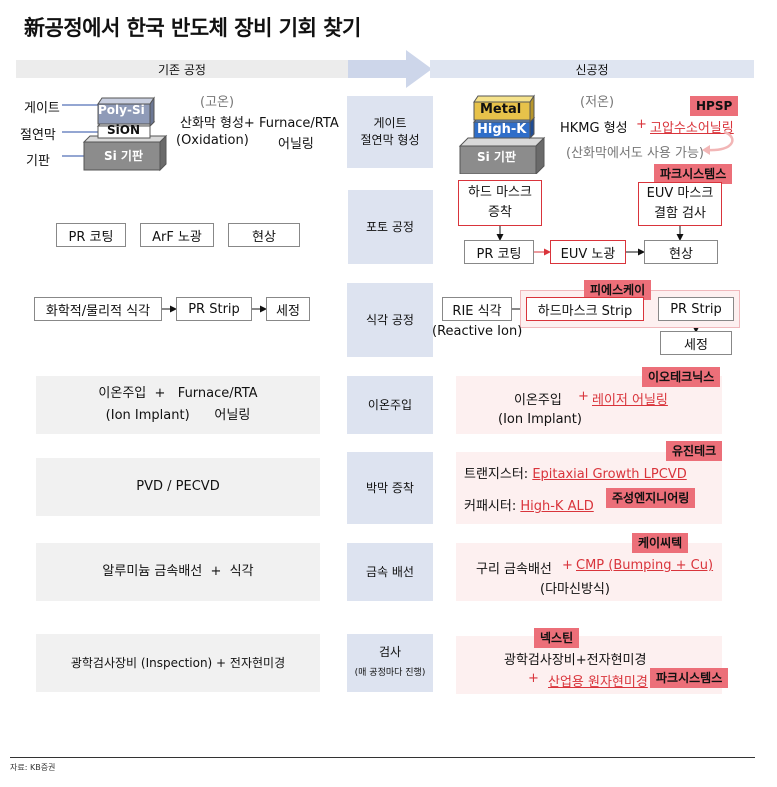  What do you see at coordinates (182, 69) in the screenshot?
I see `header-old-process: 기존 공정` at bounding box center [182, 69].